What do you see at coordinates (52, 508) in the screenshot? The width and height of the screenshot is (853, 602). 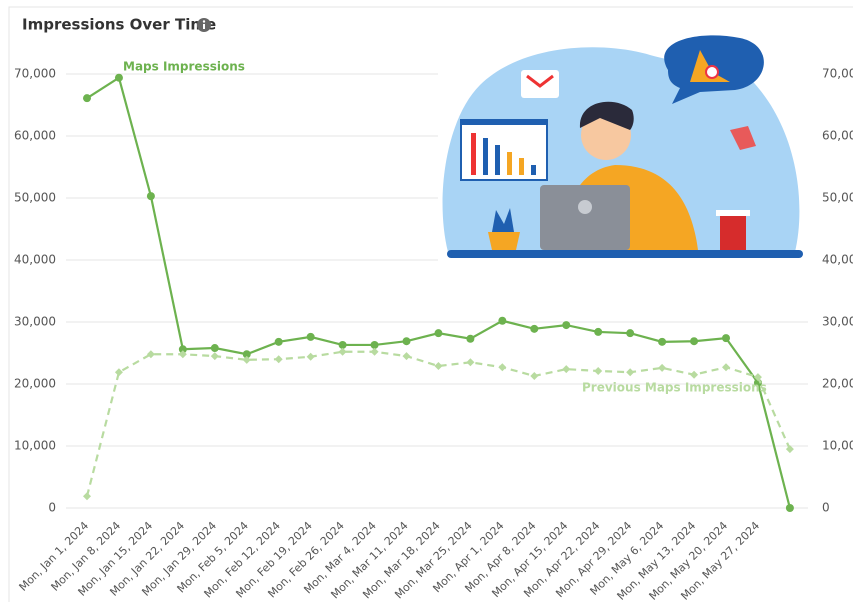 I see `y-tick-label: 0` at bounding box center [52, 508].